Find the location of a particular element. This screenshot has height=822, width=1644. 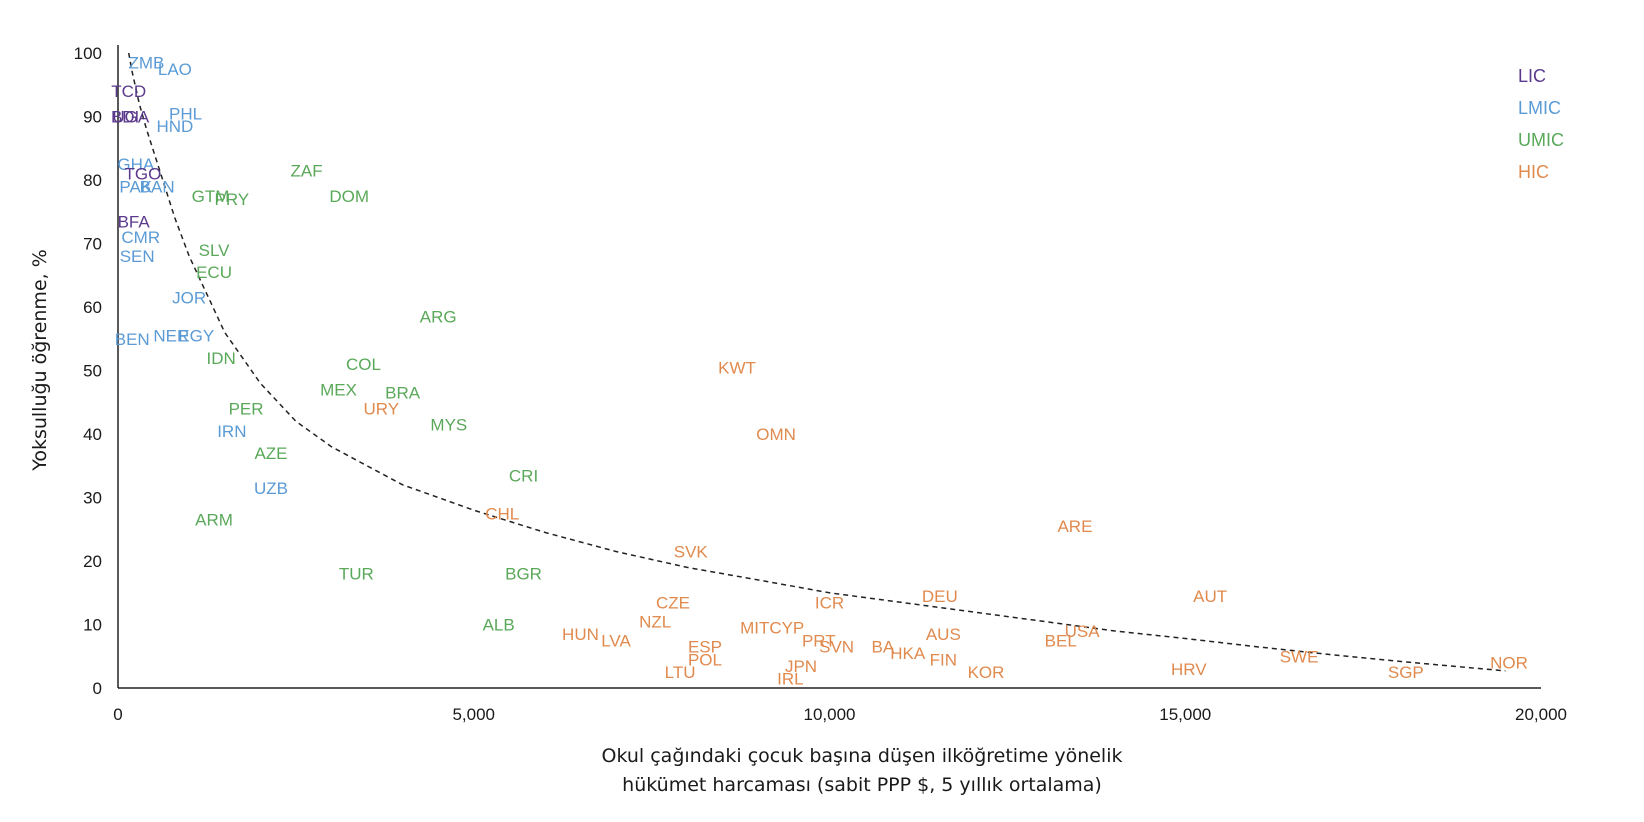

point-bra: BRA is located at coordinates (403, 393).